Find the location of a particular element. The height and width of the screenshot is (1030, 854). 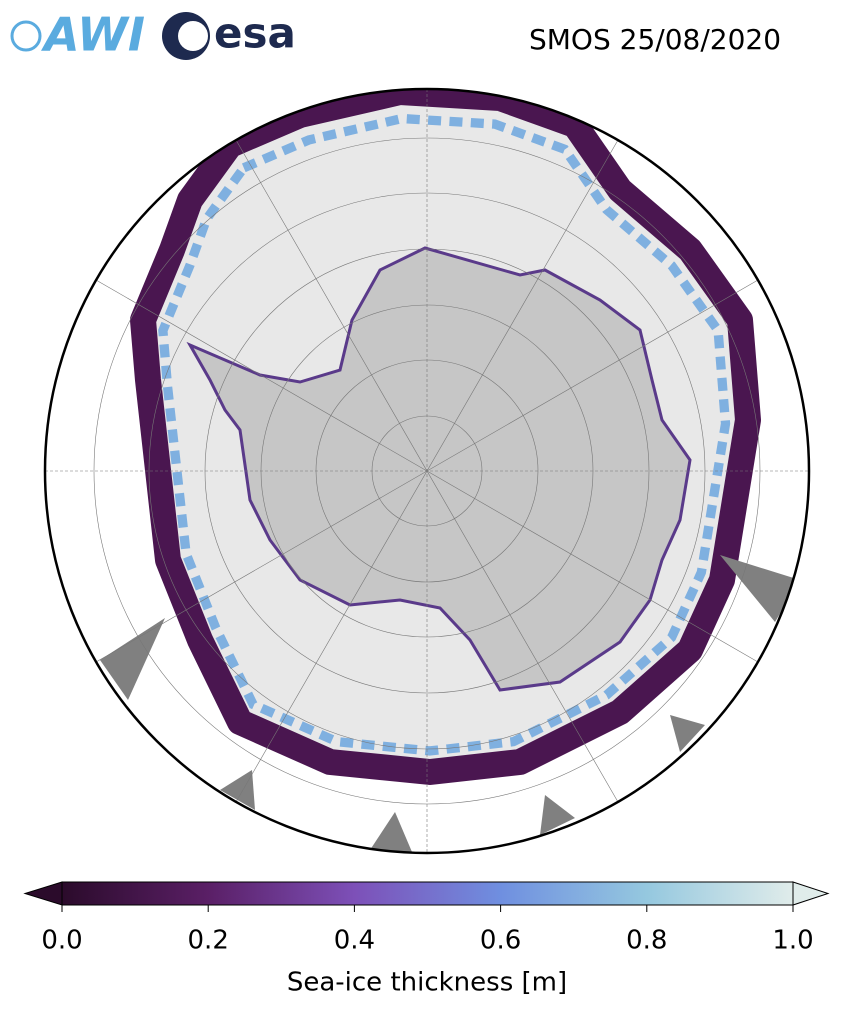

title: SMOS 25/08/2020 is located at coordinates (655, 39).